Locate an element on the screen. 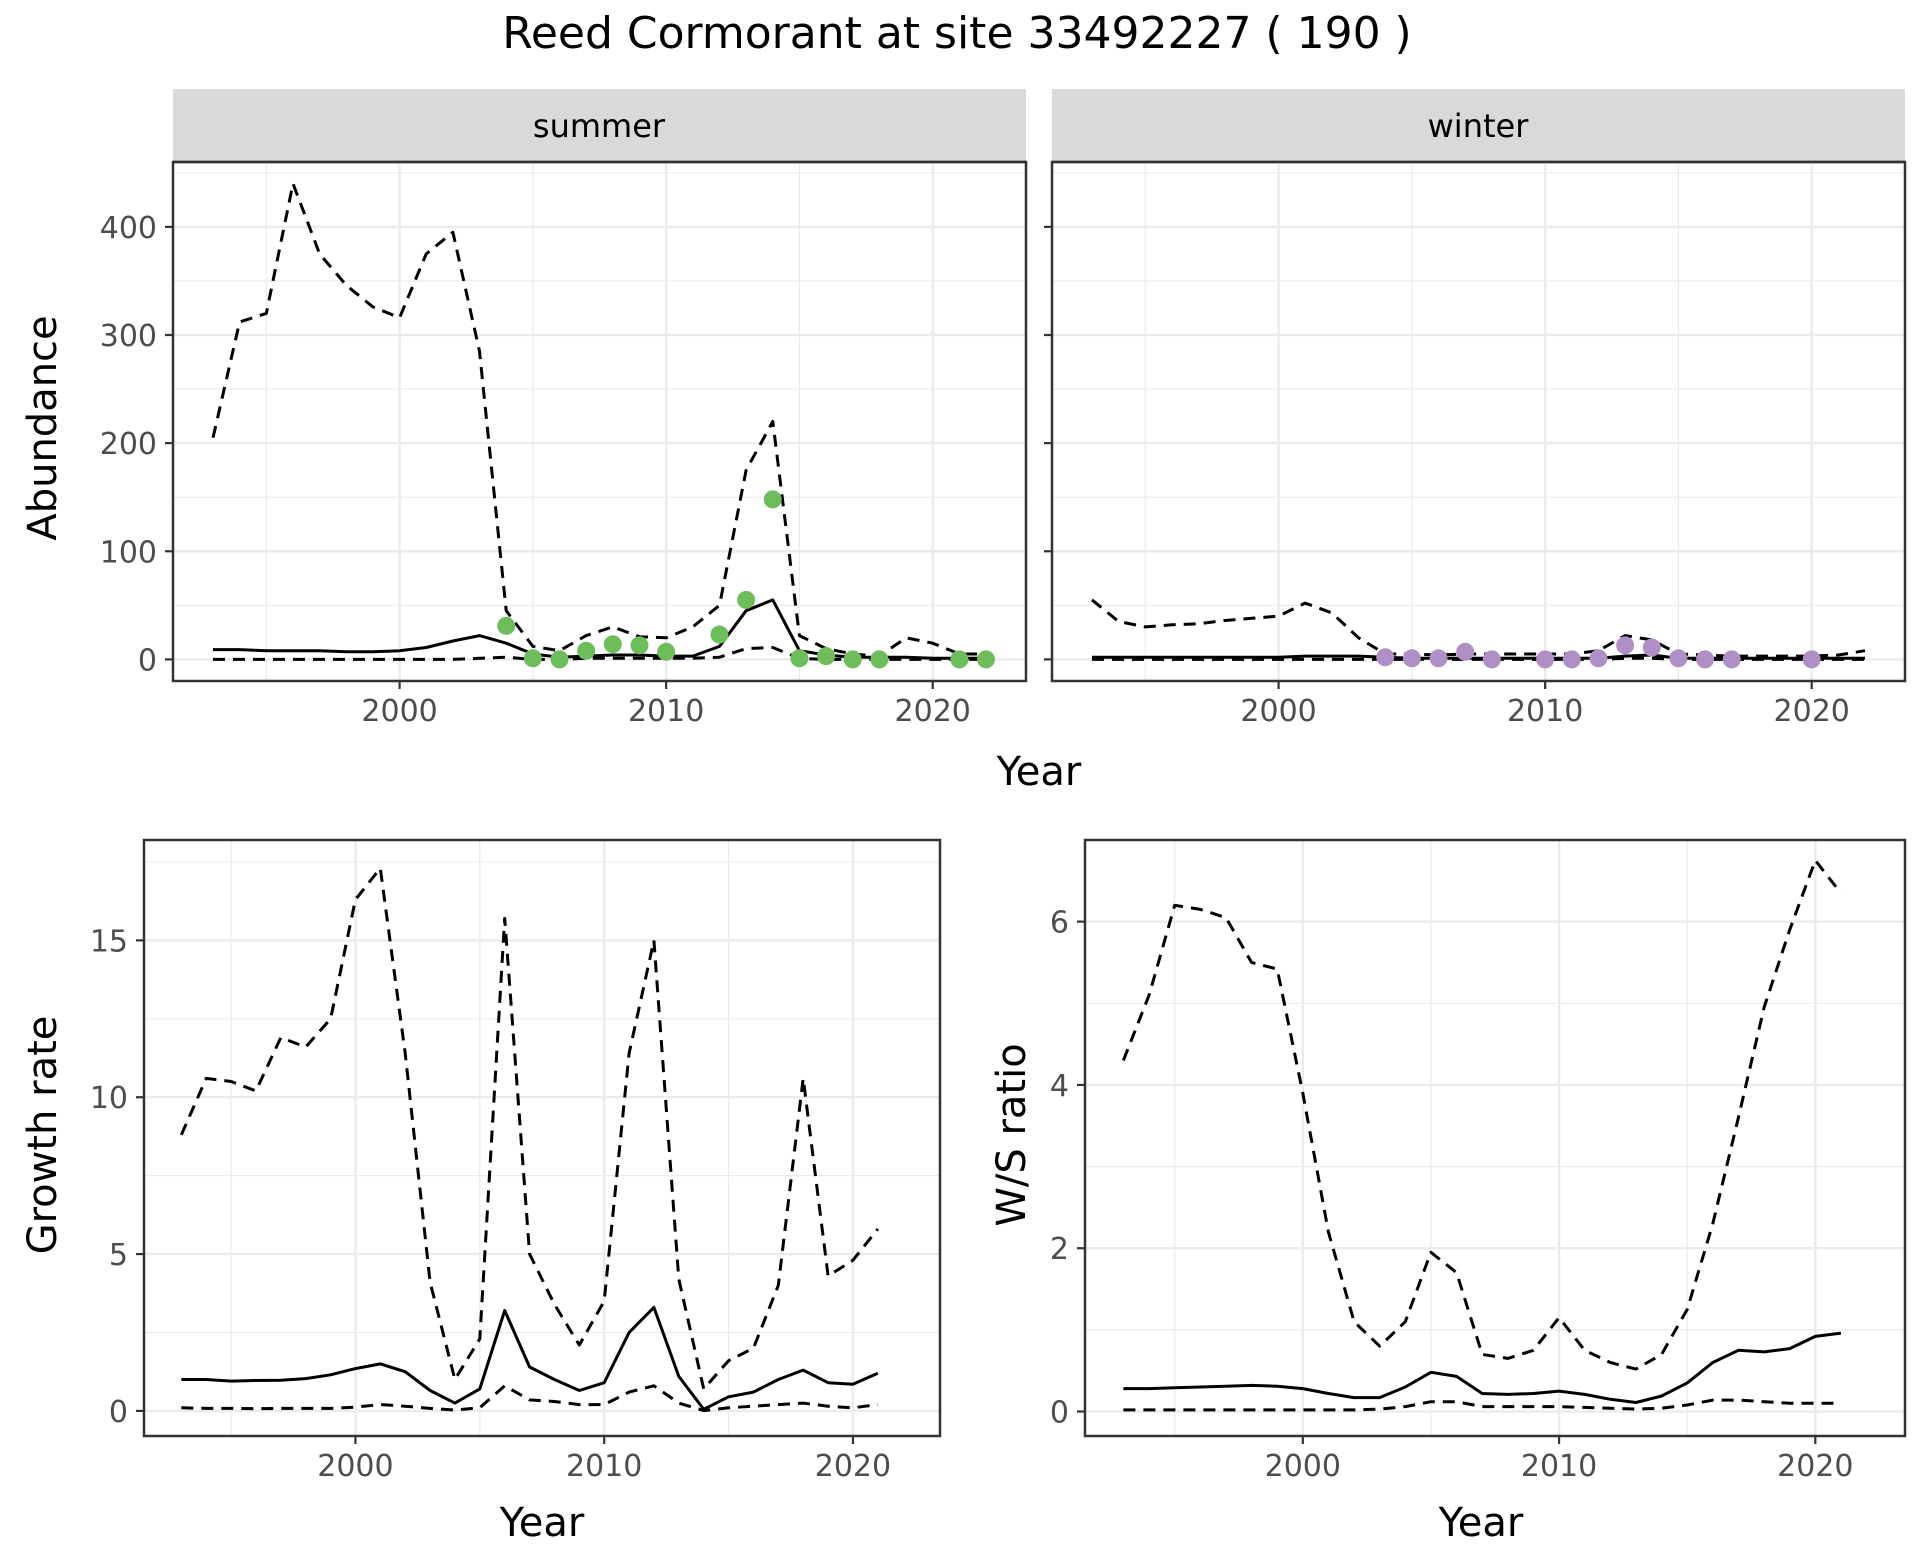  abundance-x-label: Year is located at coordinates (1039, 772).